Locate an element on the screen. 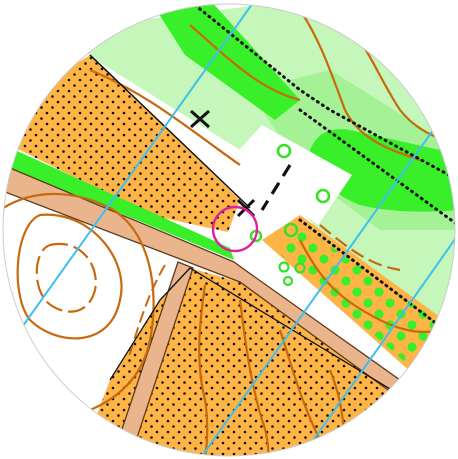  clearing is located at coordinates (291, 175).